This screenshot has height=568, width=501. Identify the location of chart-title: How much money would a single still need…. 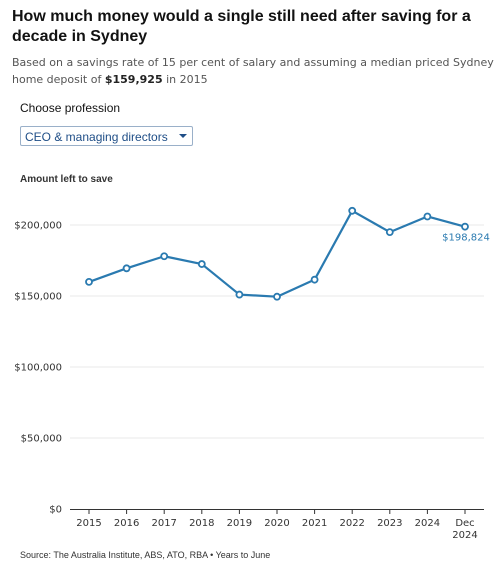
(241, 26).